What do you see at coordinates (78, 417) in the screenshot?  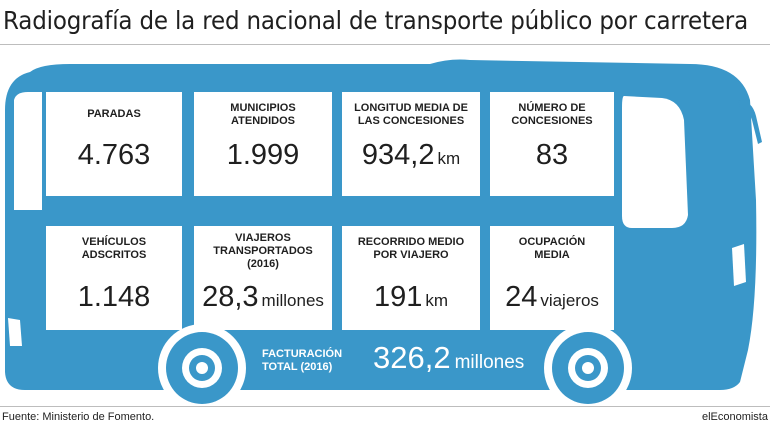 I see `source-note: Fuente: Ministerio de Fomento.` at bounding box center [78, 417].